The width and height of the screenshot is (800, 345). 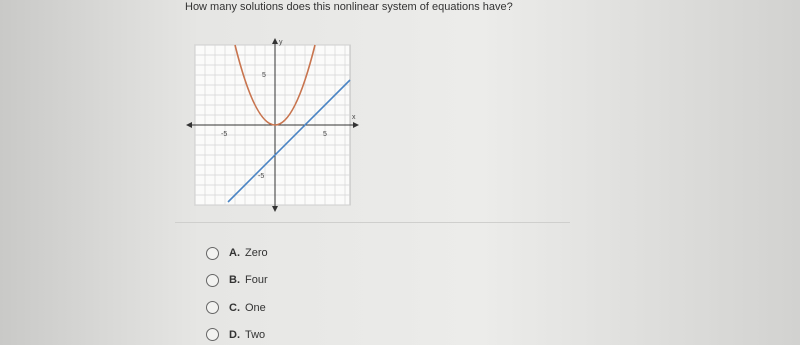 I want to click on x-axis-label: x, so click(x=354, y=117).